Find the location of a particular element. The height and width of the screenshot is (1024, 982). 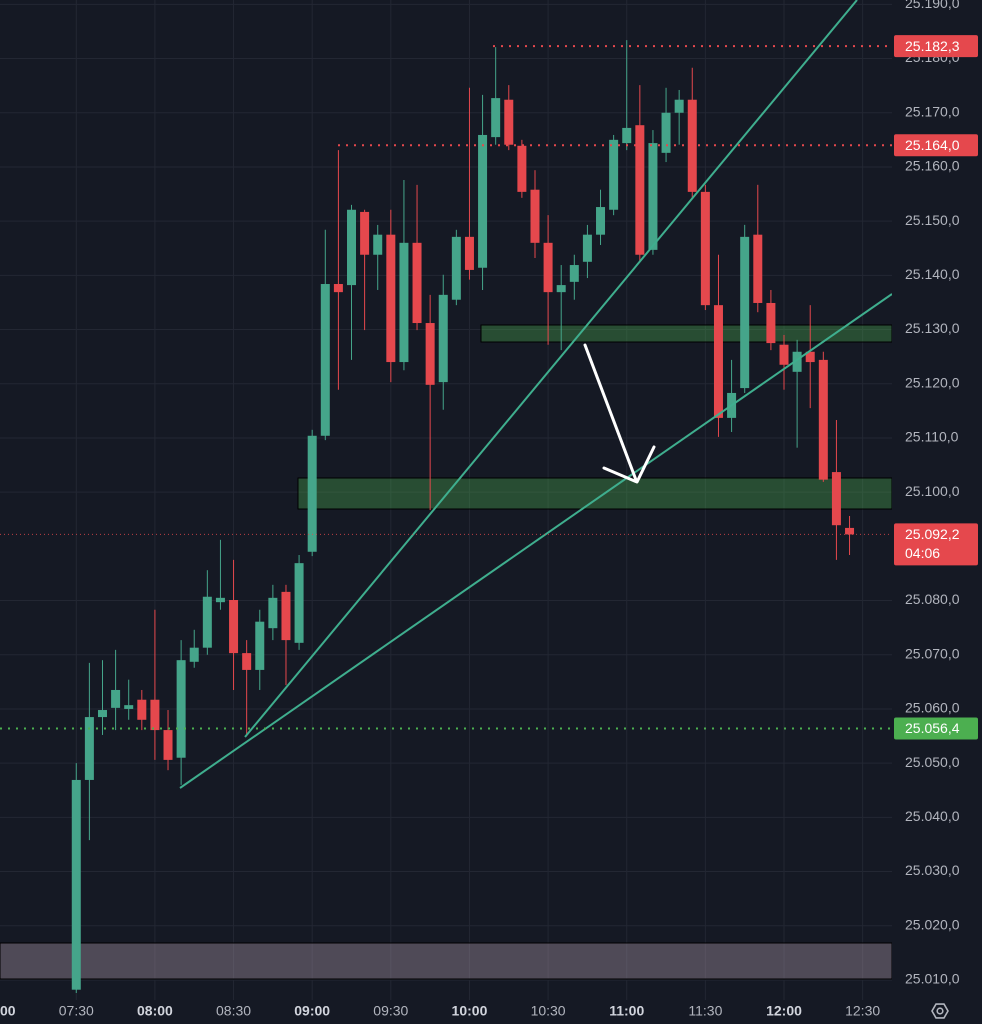

y-tick-label: 25.010,0 is located at coordinates (932, 979).